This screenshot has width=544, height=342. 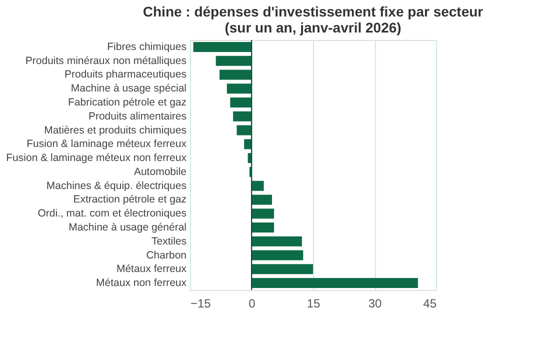 What do you see at coordinates (313, 12) in the screenshot?
I see `text: Chine : dépenses d'investissement fixe par secteur` at bounding box center [313, 12].